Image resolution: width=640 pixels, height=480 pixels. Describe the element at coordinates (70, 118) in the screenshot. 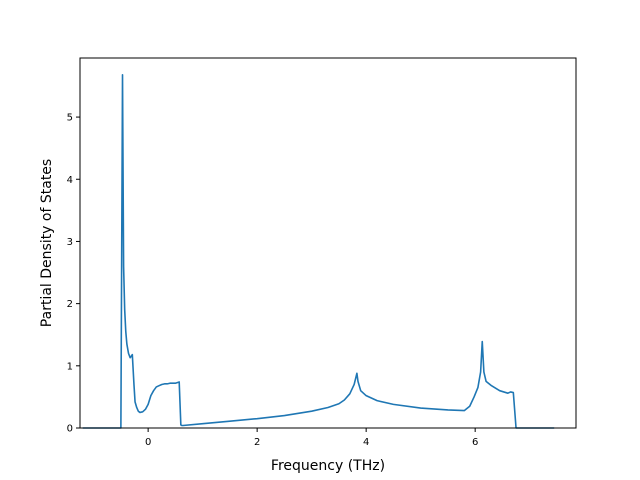

I see `y-tick-label: 5` at that location.